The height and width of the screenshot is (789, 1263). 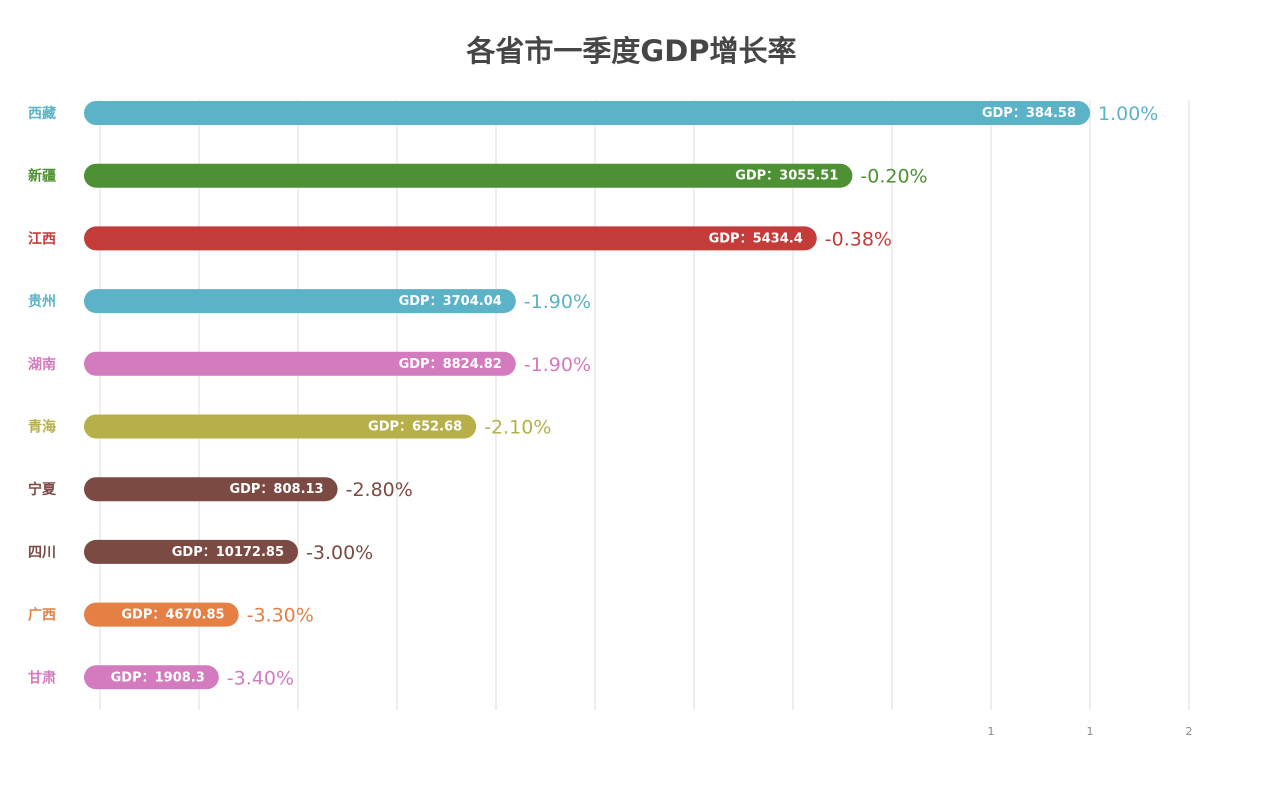 What do you see at coordinates (260, 678) in the screenshot?
I see `value-label: -3.40%` at bounding box center [260, 678].